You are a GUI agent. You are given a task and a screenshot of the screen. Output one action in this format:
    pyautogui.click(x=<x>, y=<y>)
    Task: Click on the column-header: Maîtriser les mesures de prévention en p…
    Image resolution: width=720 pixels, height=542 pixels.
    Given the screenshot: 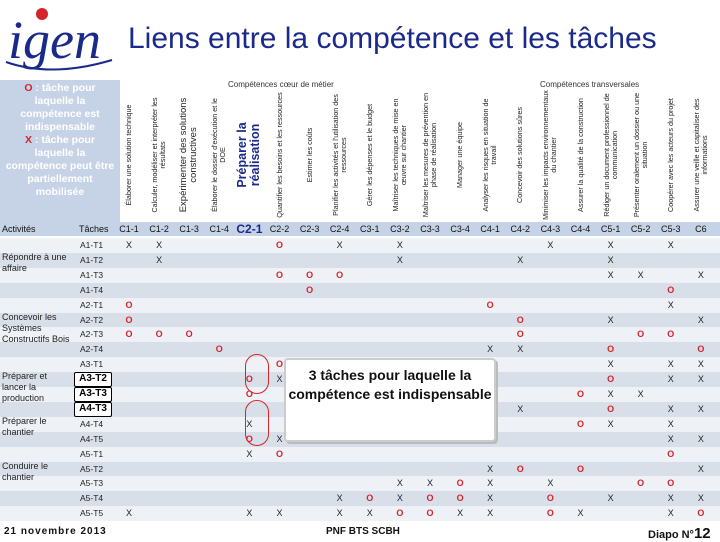 What is the action you would take?
    pyautogui.click(x=430, y=154)
    